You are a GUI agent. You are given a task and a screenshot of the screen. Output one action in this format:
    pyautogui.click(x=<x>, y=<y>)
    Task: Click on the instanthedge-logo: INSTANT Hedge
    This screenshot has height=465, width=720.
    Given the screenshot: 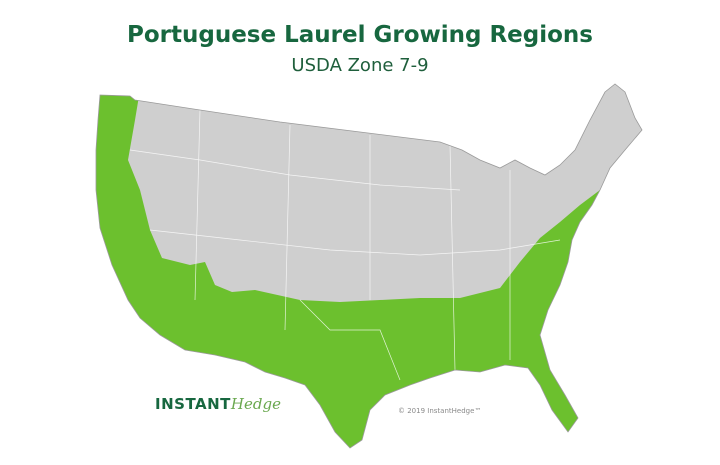 What is the action you would take?
    pyautogui.click(x=218, y=404)
    